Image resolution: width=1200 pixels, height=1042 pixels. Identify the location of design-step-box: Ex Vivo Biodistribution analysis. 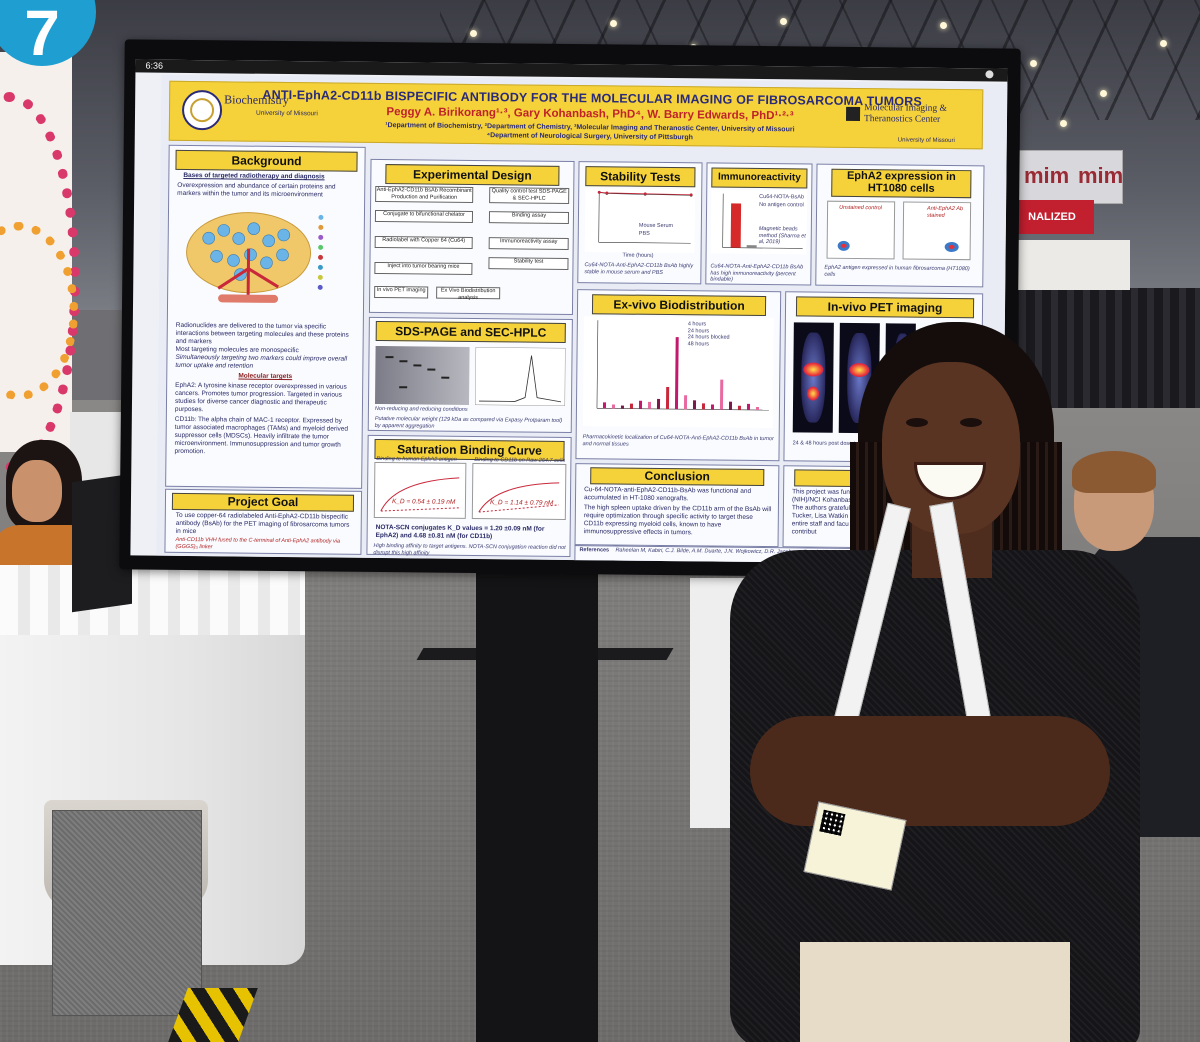
(468, 293).